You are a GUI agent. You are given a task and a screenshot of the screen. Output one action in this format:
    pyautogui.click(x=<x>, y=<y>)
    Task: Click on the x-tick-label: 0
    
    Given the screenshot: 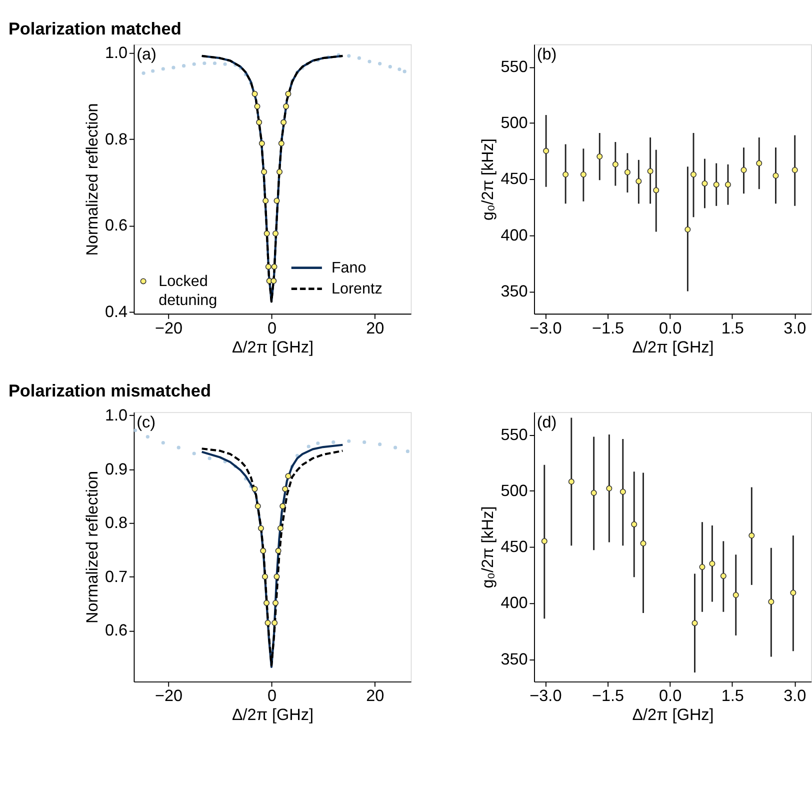 What is the action you would take?
    pyautogui.click(x=271, y=696)
    